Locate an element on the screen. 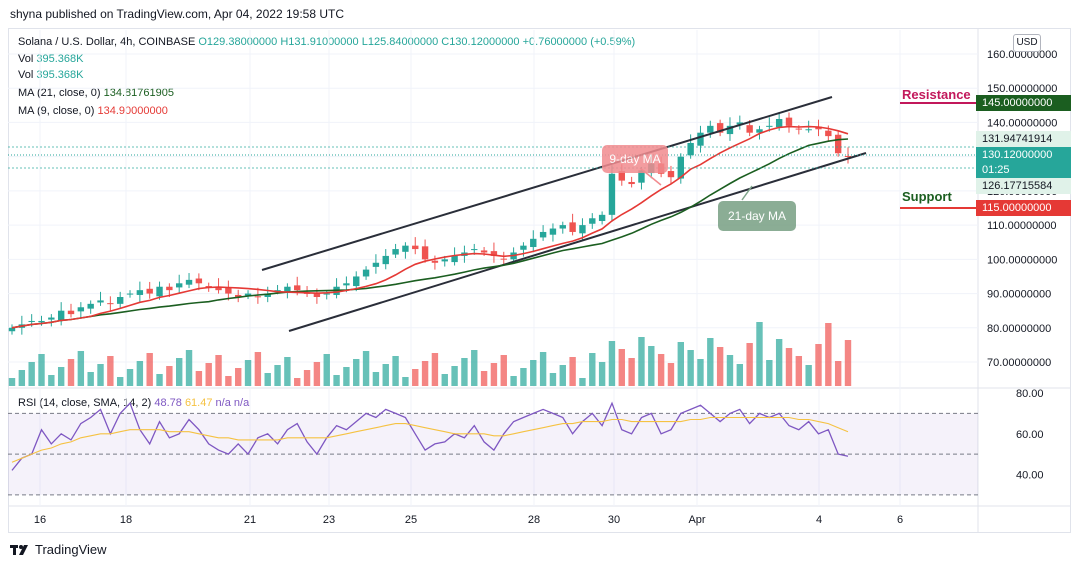 This screenshot has width=1079, height=568. ma9-legend: MA (9, close, 0) 134.90000000 is located at coordinates (93, 111).